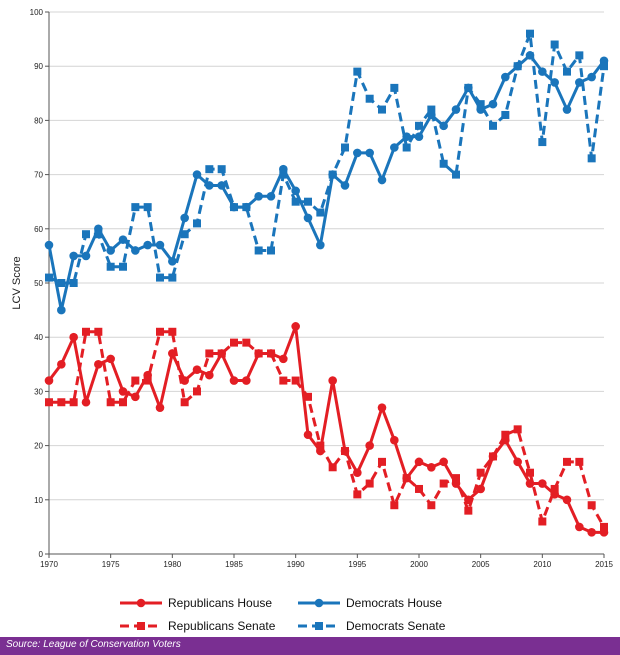 The height and width of the screenshot is (655, 620). What do you see at coordinates (38, 229) in the screenshot?
I see `y-tick-label: 60` at bounding box center [38, 229].